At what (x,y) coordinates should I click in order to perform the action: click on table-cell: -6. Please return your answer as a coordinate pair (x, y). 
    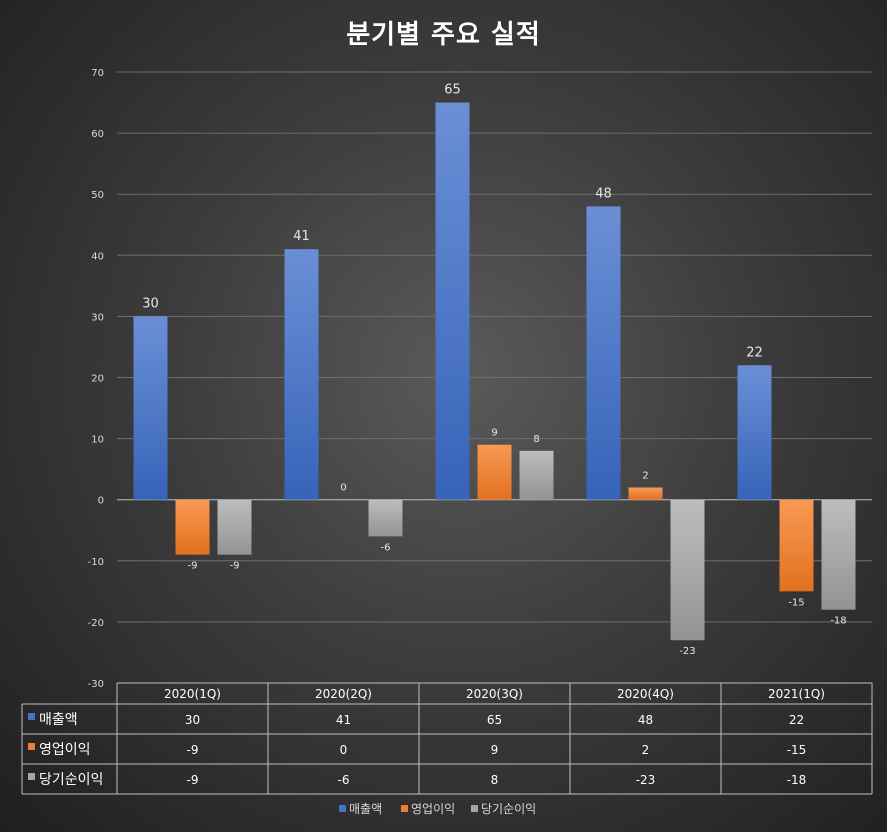
    Looking at the image, I should click on (344, 780).